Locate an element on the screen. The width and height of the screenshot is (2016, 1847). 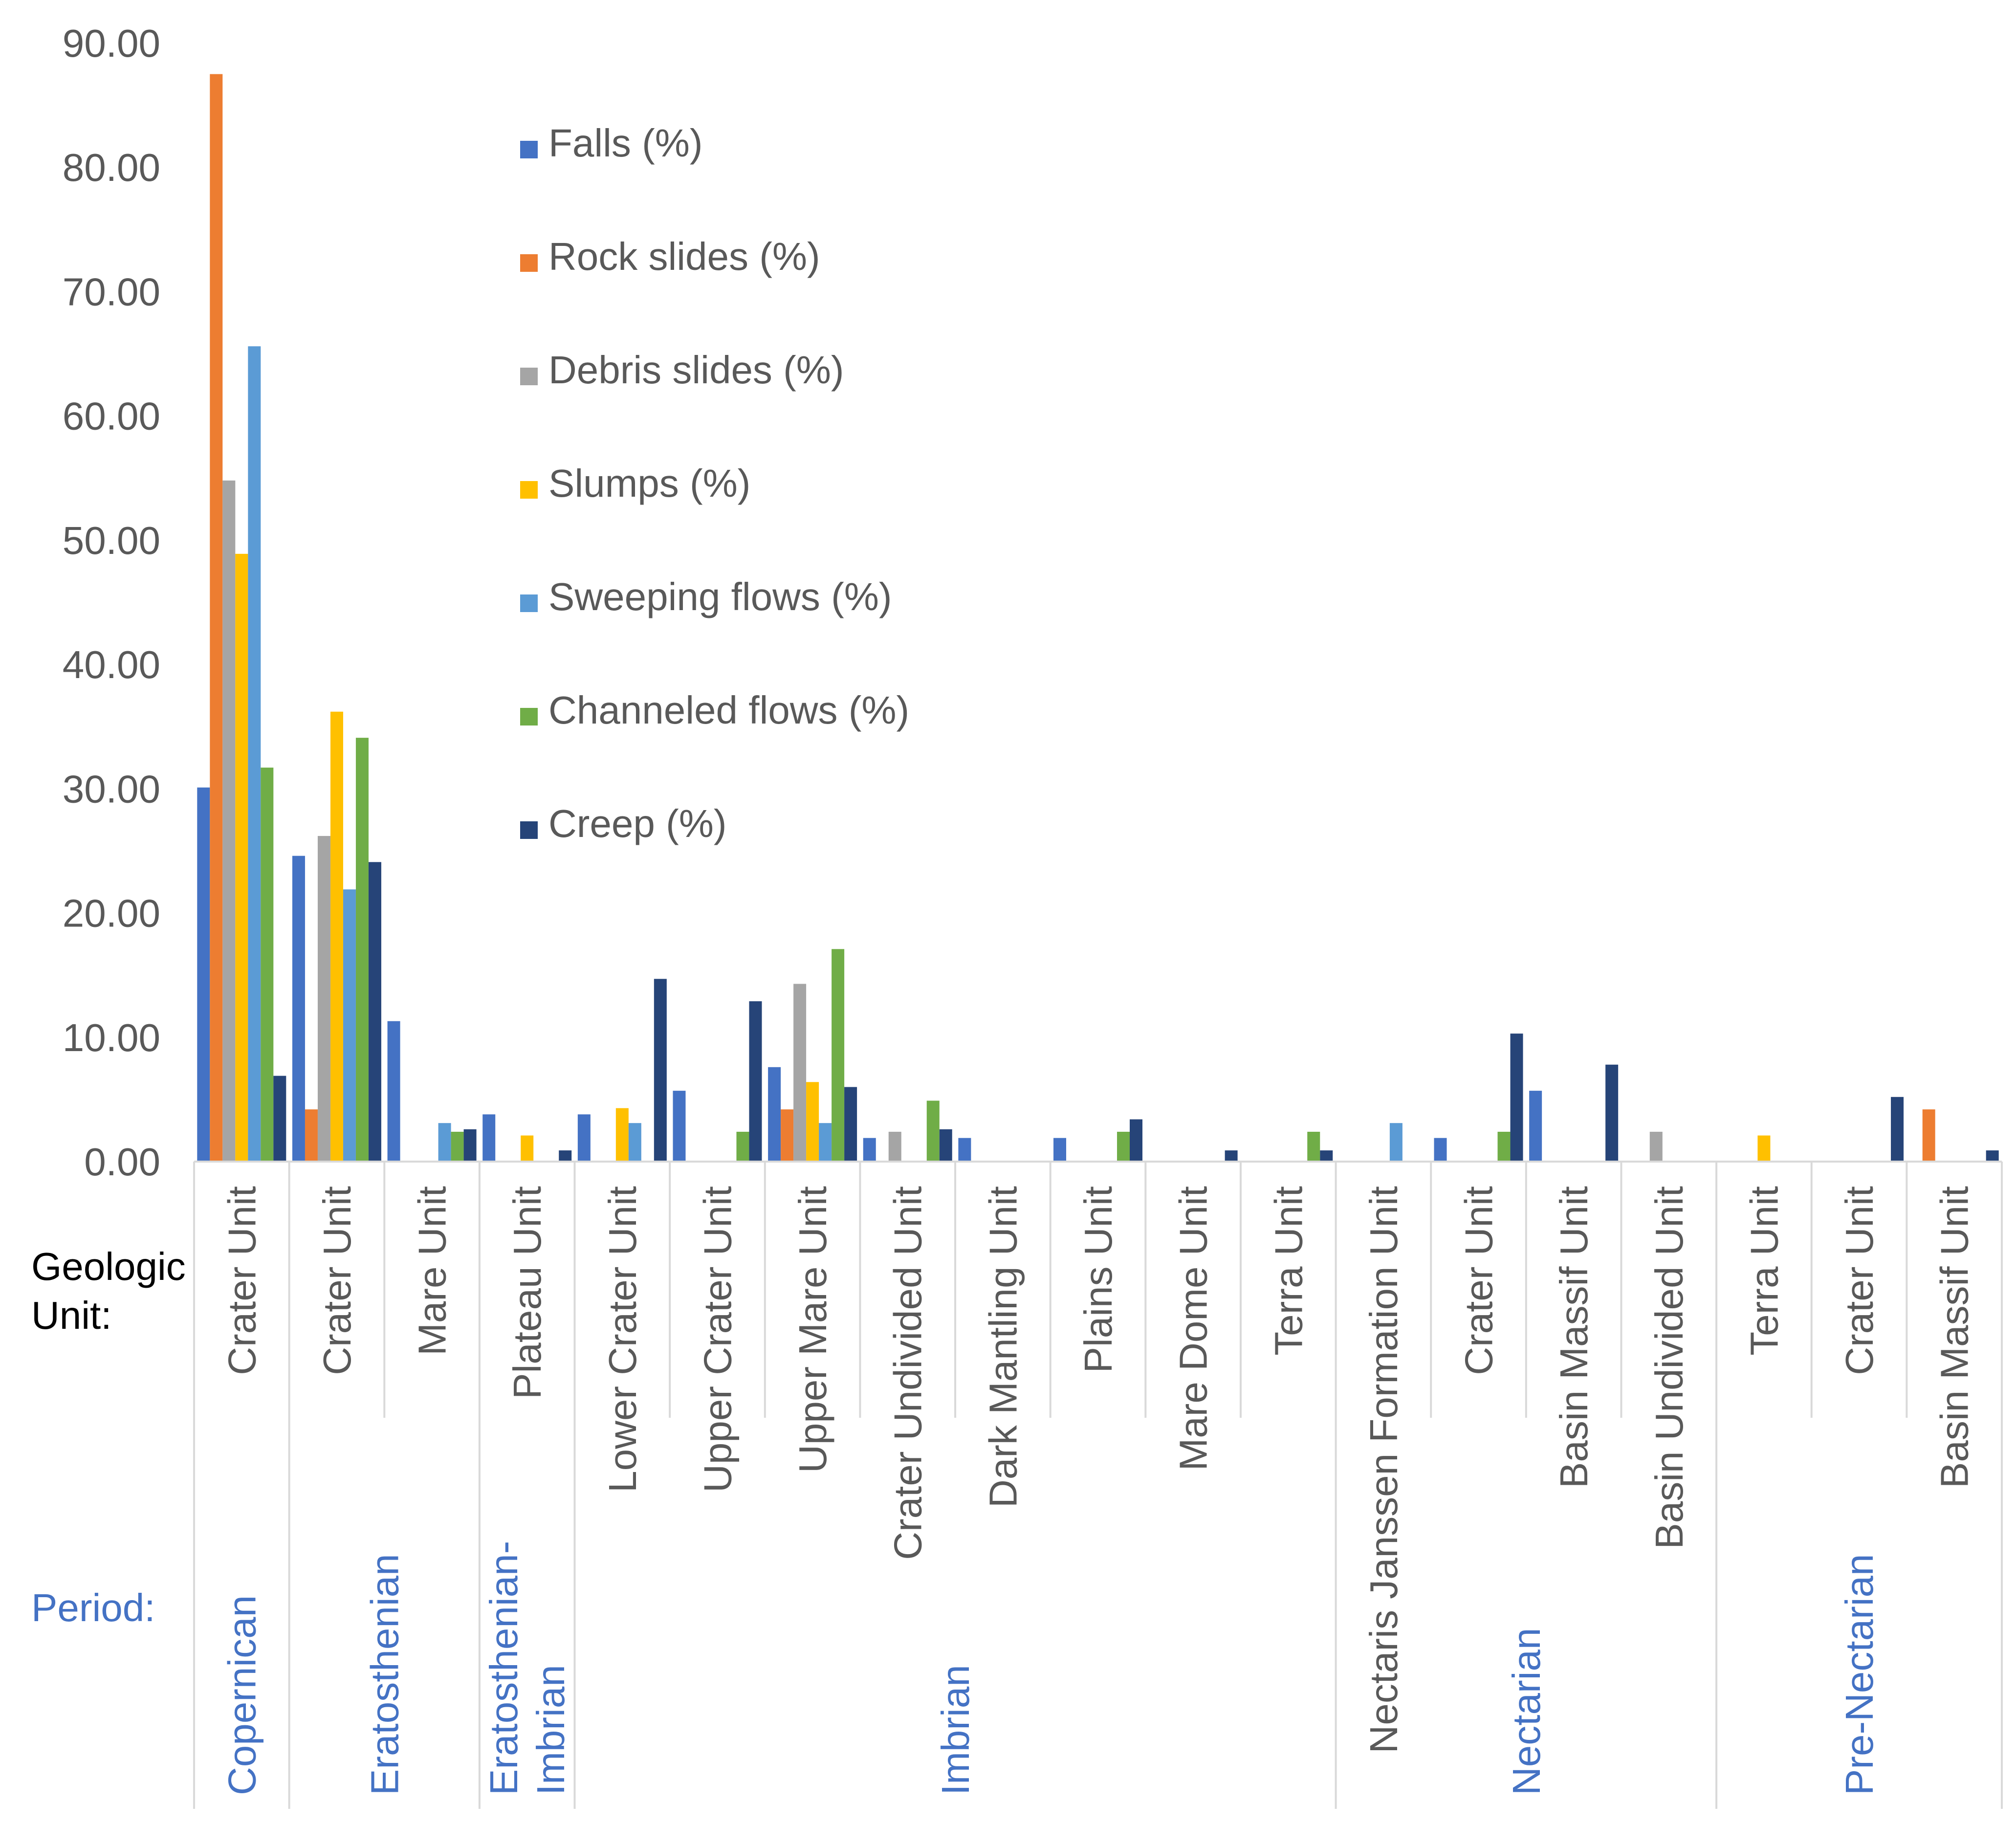
category-label: Dark Mantling Unit is located at coordinates (1003, 1347).